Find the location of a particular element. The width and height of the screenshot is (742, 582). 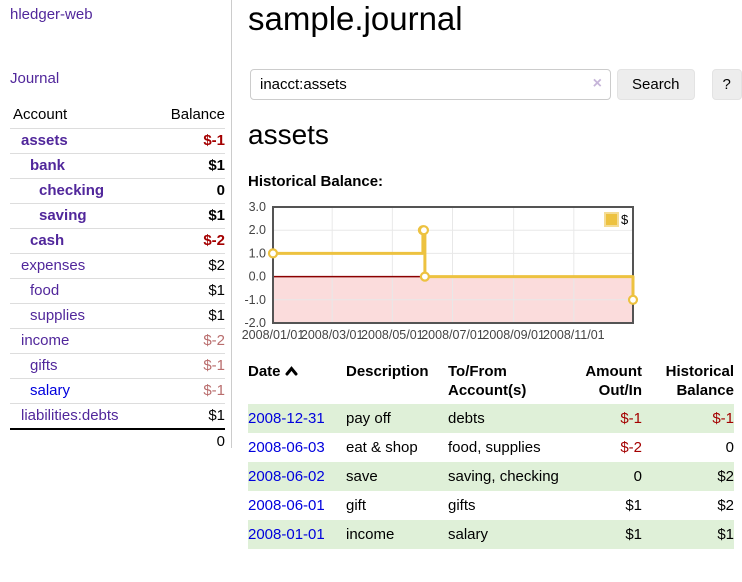

sidebar-item-journal: Journal is located at coordinates (35, 78).